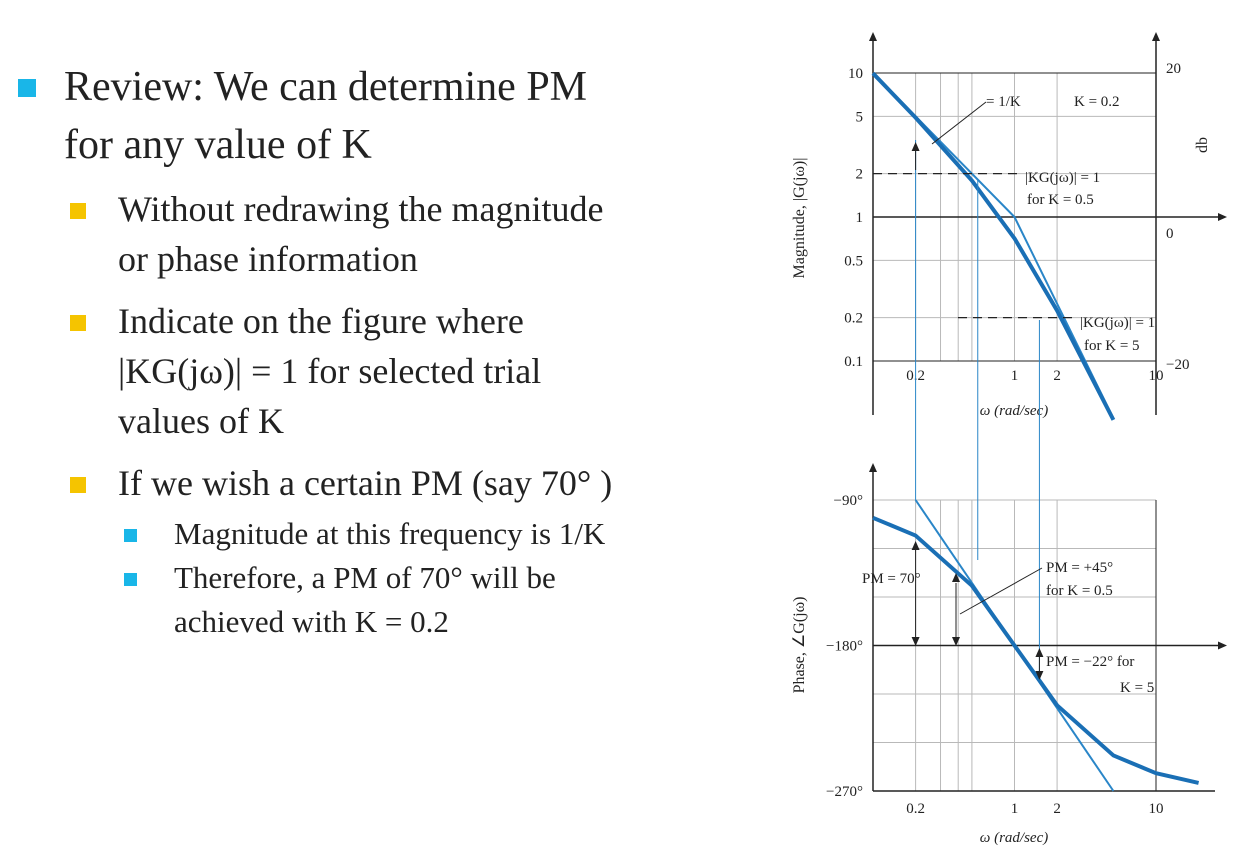 The height and width of the screenshot is (863, 1249). Describe the element at coordinates (1097, 102) in the screenshot. I see `label-k-value: K = 0.2` at that location.